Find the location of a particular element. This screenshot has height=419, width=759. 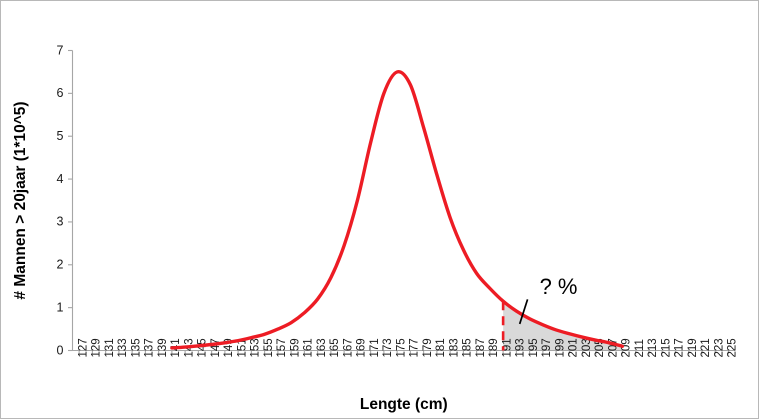

x-tick-label: 217 is located at coordinates (680, 347).